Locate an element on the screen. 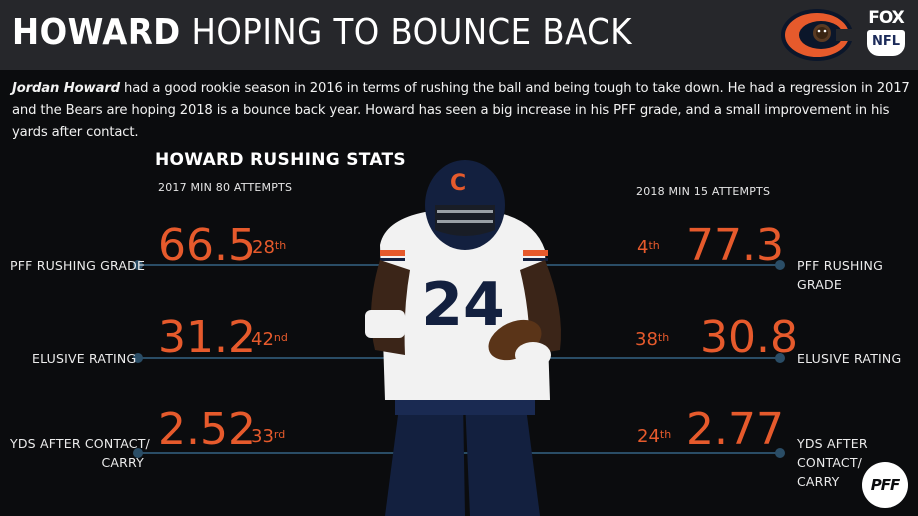  rank-2017-yac: 33rd is located at coordinates (268, 436).